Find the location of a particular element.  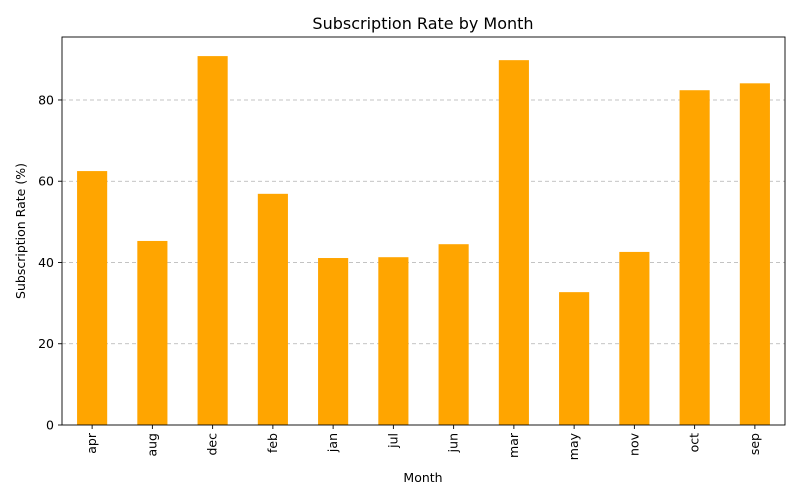

x-tick-label-may: may is located at coordinates (573, 446).